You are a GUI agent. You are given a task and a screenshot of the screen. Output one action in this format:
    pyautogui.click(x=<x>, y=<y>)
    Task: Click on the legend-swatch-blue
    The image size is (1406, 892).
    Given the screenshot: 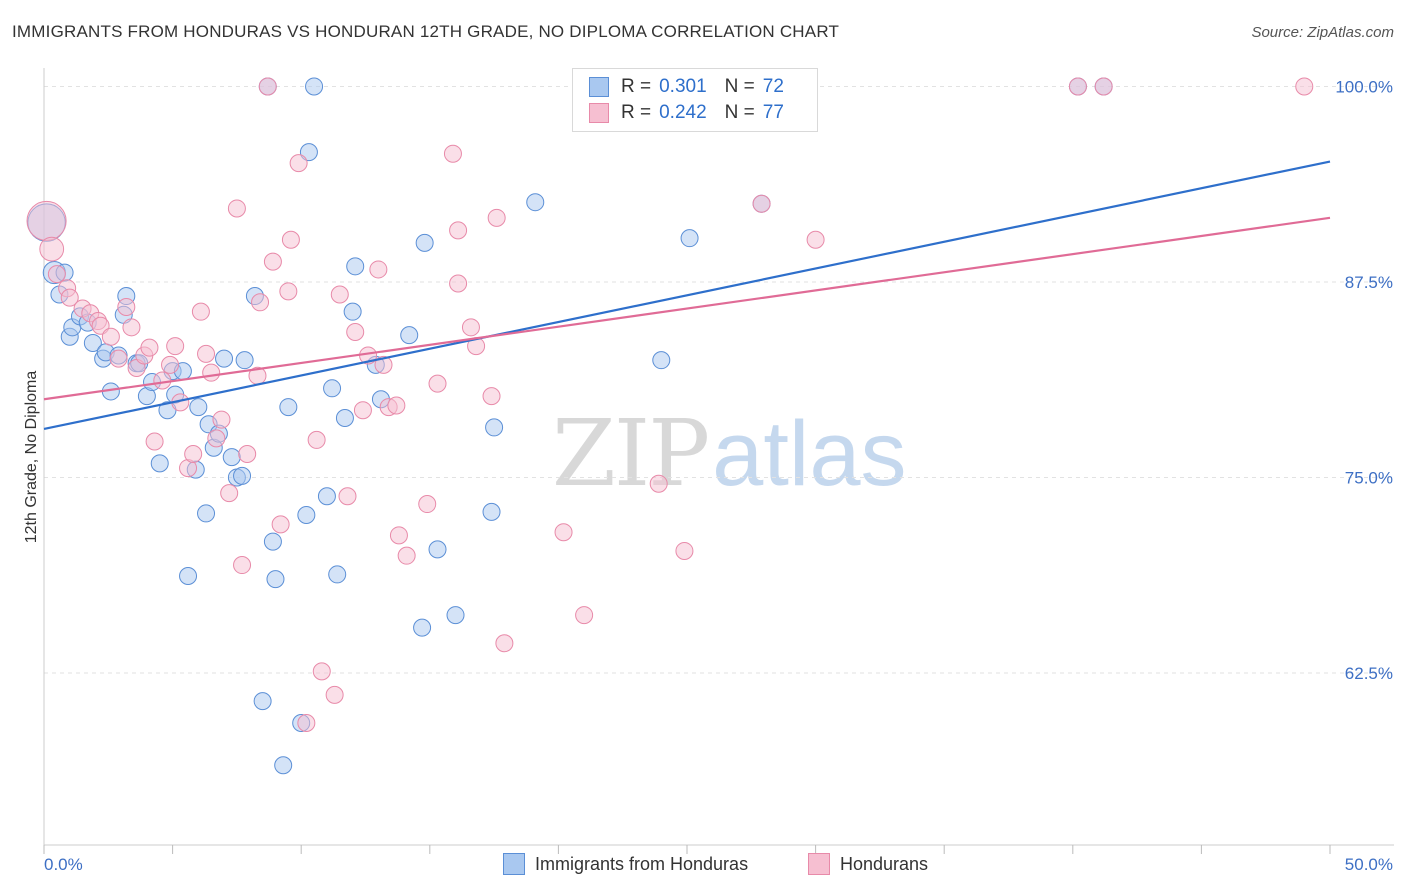 What is the action you would take?
    pyautogui.click(x=599, y=87)
    